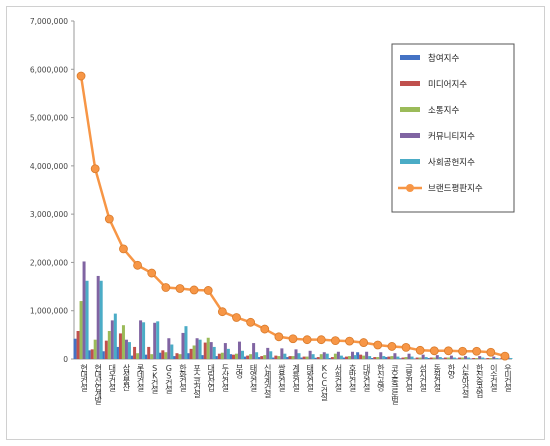 Image resolution: width=550 pixels, height=446 pixels. Describe the element at coordinates (443, 111) in the screenshot. I see `legend-label-3: 소통지수` at that location.